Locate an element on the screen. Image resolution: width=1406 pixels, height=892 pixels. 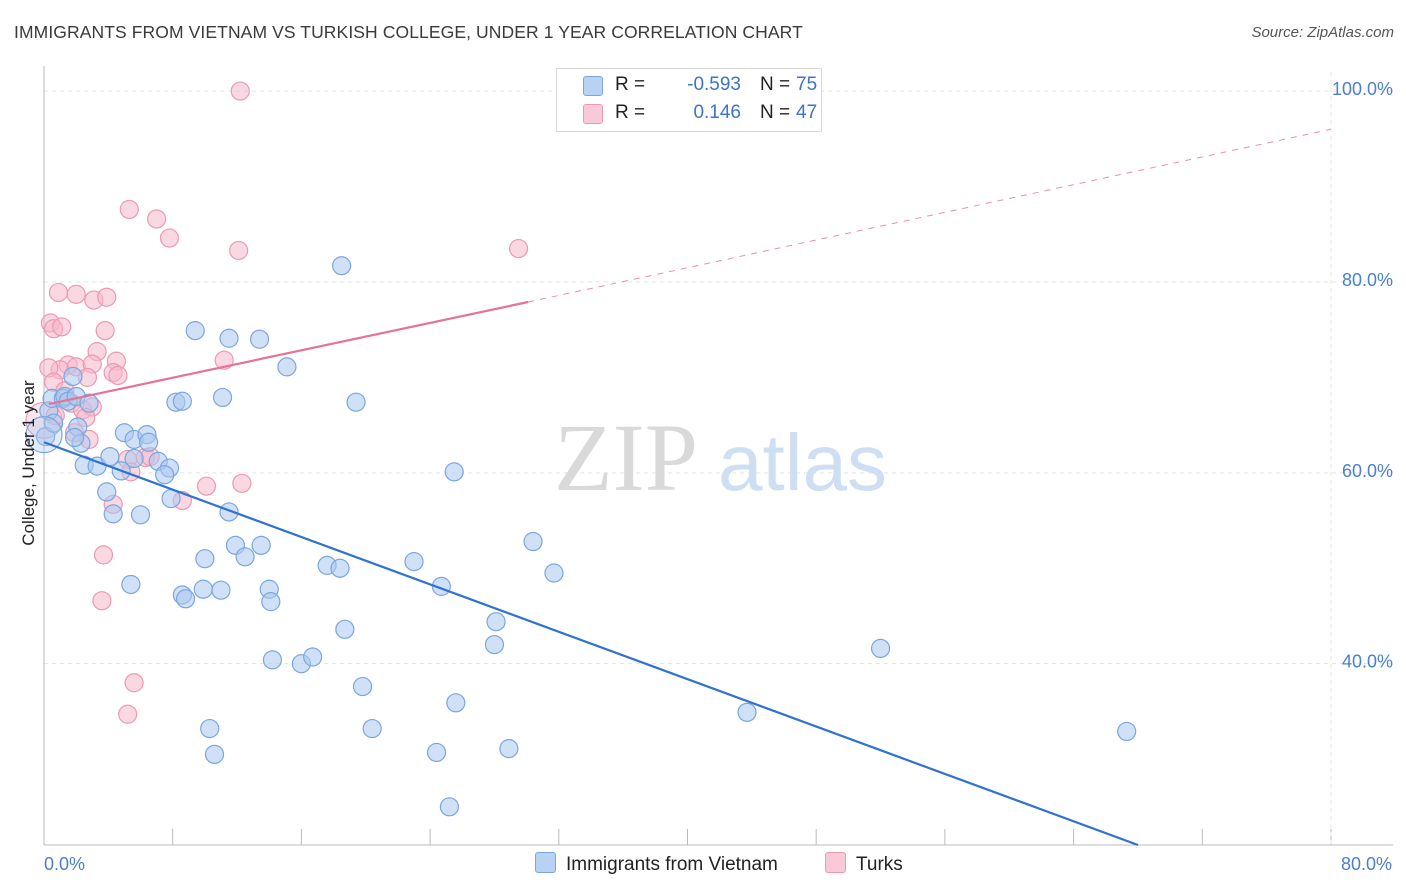
bottom-swatch-pink is located at coordinates (835, 862).